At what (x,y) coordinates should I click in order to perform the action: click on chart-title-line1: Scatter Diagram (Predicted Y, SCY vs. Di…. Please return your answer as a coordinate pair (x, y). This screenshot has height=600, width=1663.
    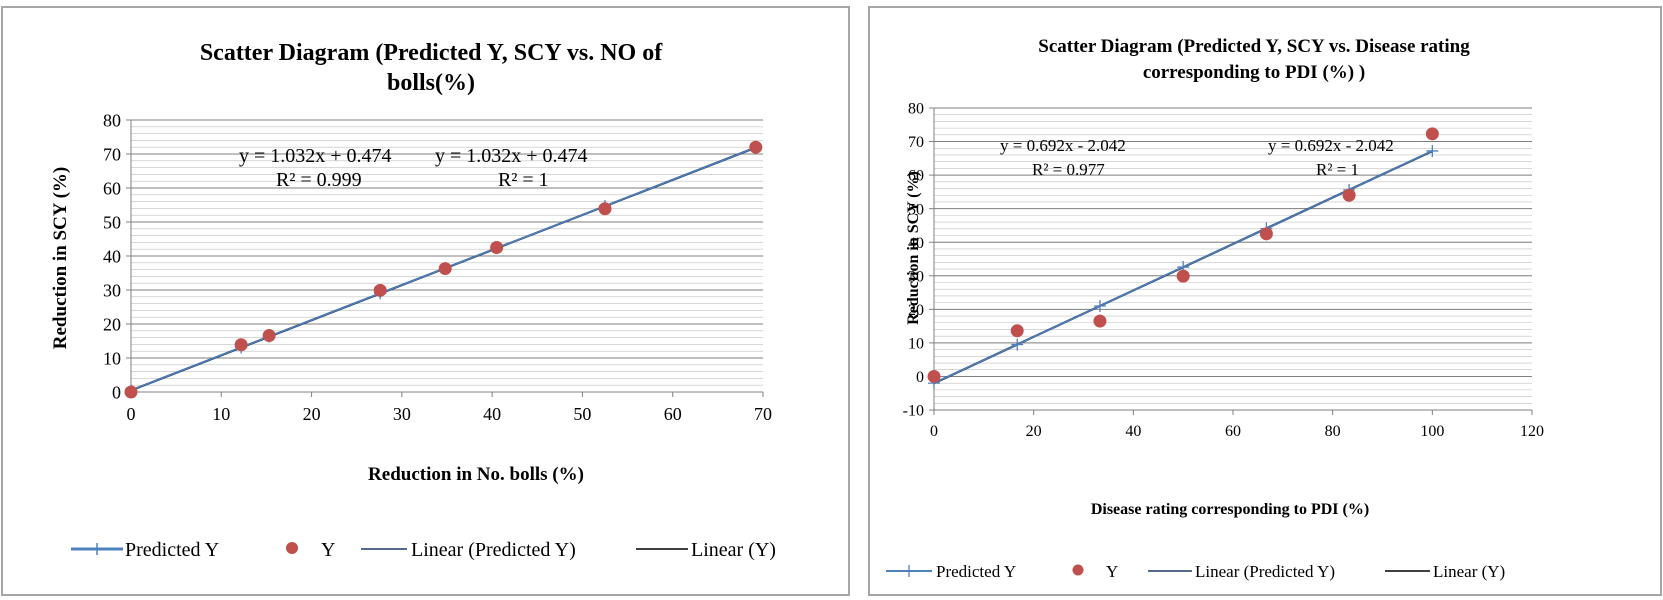
    Looking at the image, I should click on (1254, 46).